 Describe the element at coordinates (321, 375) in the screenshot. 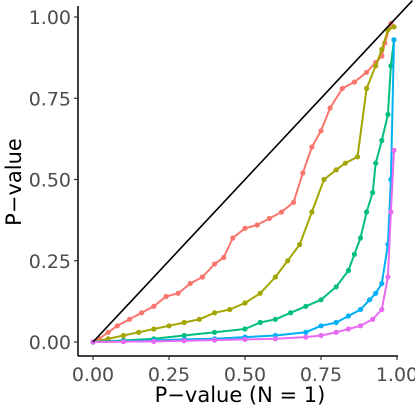

I see `x-tick-label-3: 0.75` at that location.